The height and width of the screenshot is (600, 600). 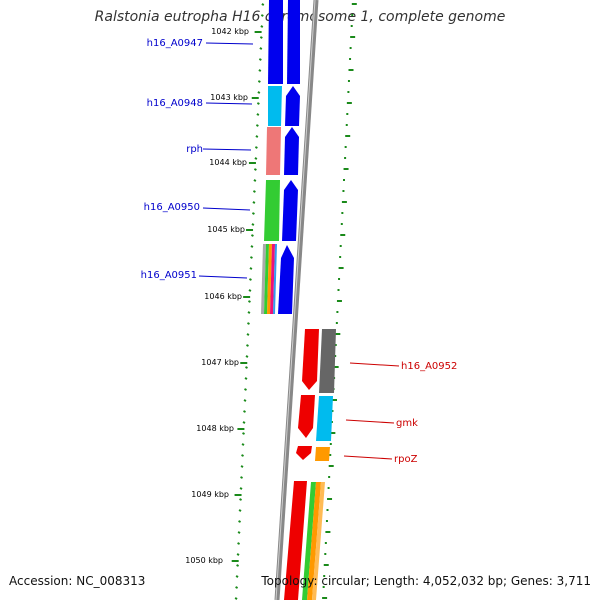 What do you see at coordinates (169, 275) in the screenshot?
I see `label-h16-a0951: h16_A0951` at bounding box center [169, 275].